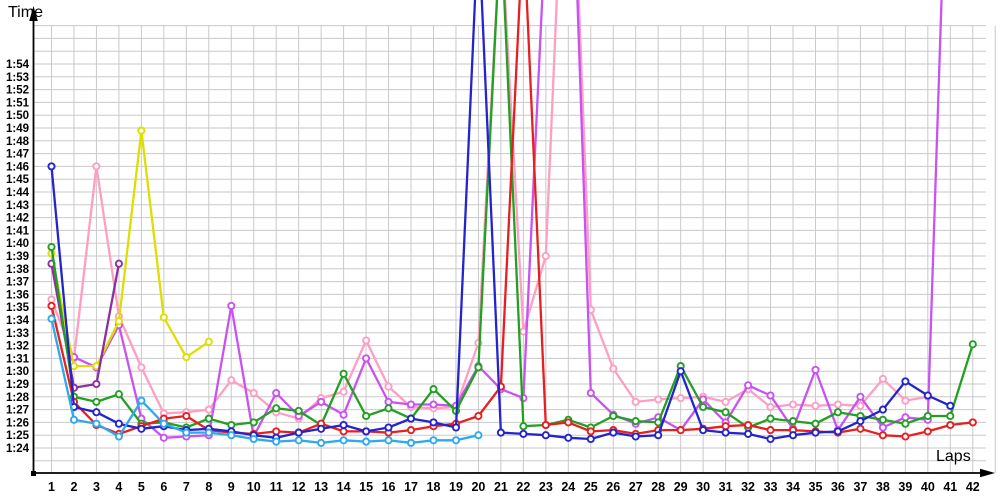  What do you see at coordinates (411, 487) in the screenshot?
I see `x-tick-label: 17` at bounding box center [411, 487].